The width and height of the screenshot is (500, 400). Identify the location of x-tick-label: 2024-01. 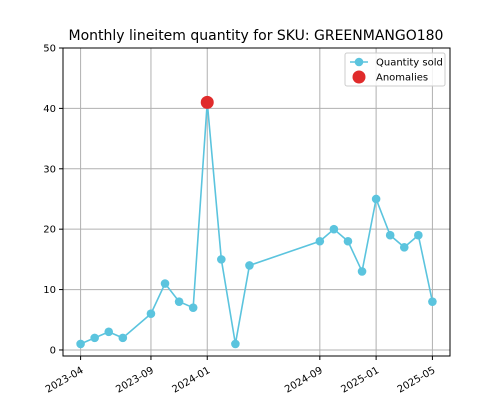
(192, 380).